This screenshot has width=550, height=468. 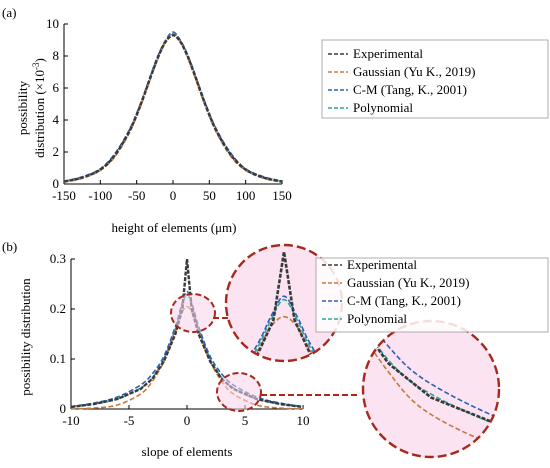 I want to click on legend-b-cm: C-M (Tang, K., 2001), so click(x=404, y=300).